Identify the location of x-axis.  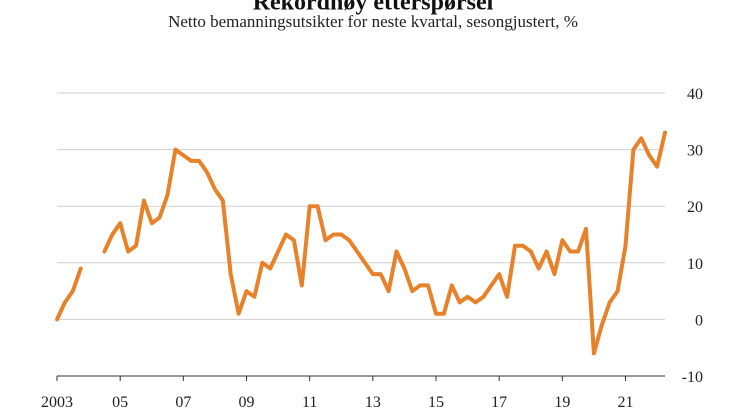
(360, 378).